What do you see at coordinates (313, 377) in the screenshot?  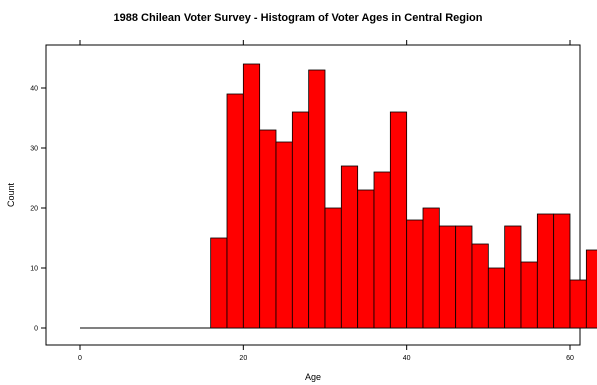 I see `x-axis-label: Age` at bounding box center [313, 377].